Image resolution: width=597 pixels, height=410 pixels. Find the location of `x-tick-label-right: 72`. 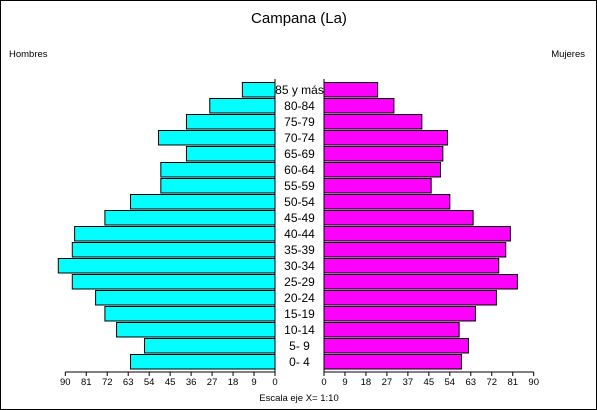

x-tick-label-right: 72 is located at coordinates (491, 382).